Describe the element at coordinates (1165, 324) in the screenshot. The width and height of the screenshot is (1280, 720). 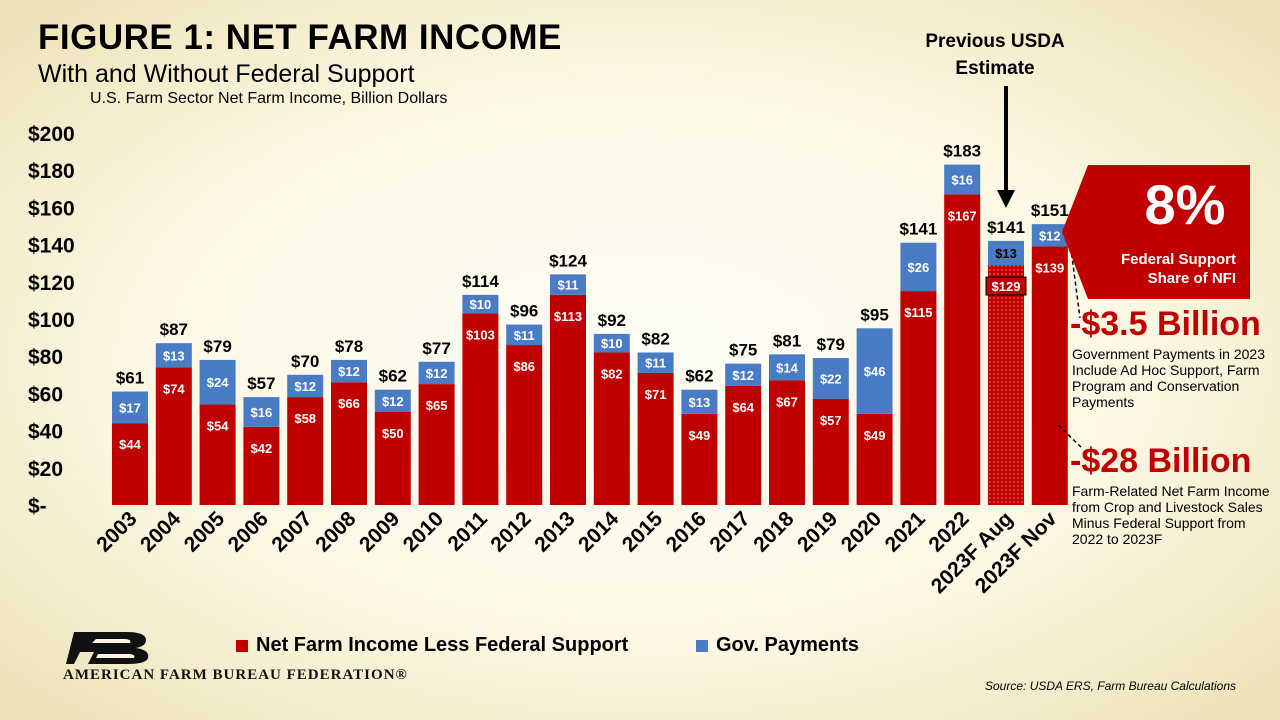
I see `gov-change-value: -$3.5 Billion` at that location.